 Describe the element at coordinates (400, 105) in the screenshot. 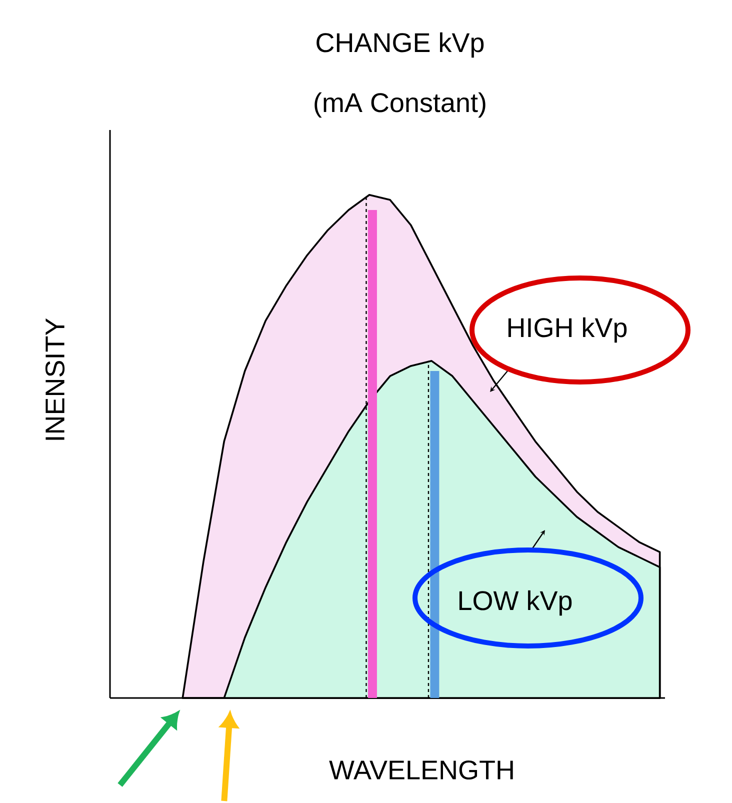

I see `chart-subtitle: (mA Constant)` at that location.